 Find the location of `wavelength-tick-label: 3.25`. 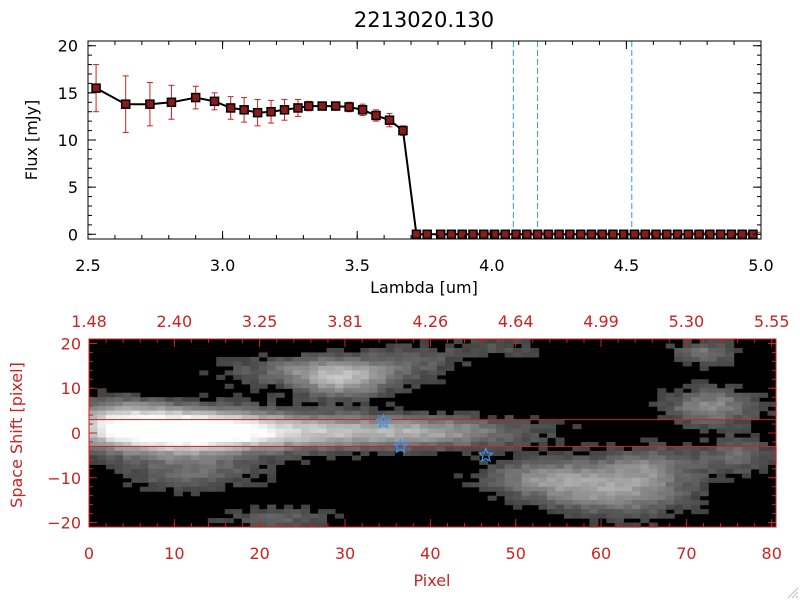

wavelength-tick-label: 3.25 is located at coordinates (260, 321).